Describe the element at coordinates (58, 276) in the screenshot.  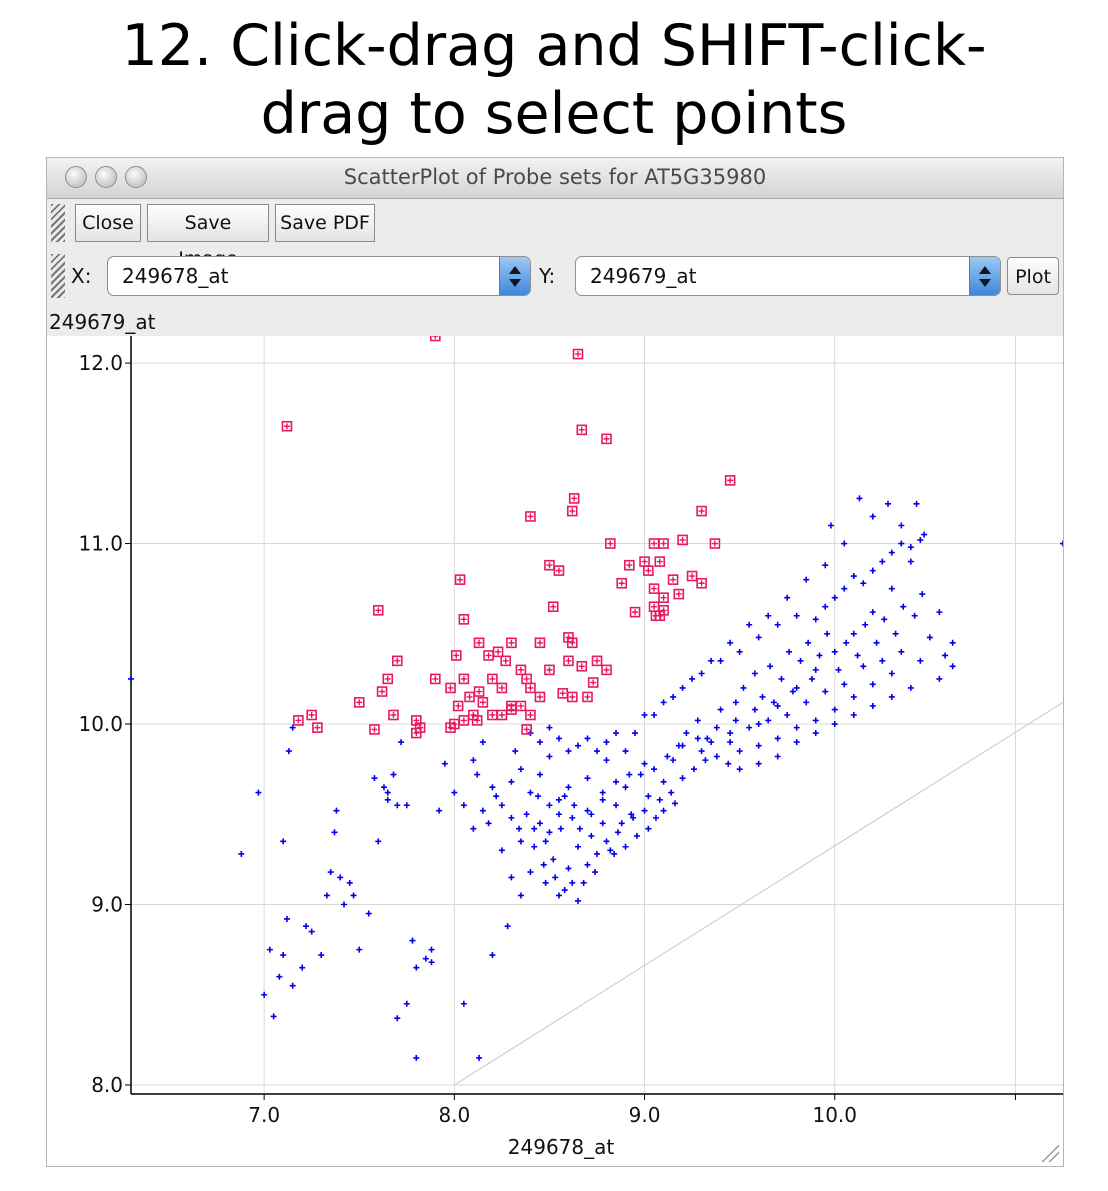
I see `controls-grip-handle` at that location.